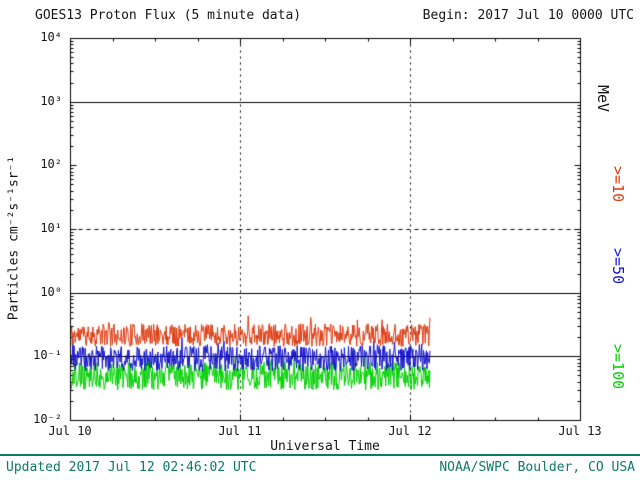 The height and width of the screenshot is (480, 640). What do you see at coordinates (51, 291) in the screenshot?
I see `y-tick-label: 10⁰` at bounding box center [51, 291].